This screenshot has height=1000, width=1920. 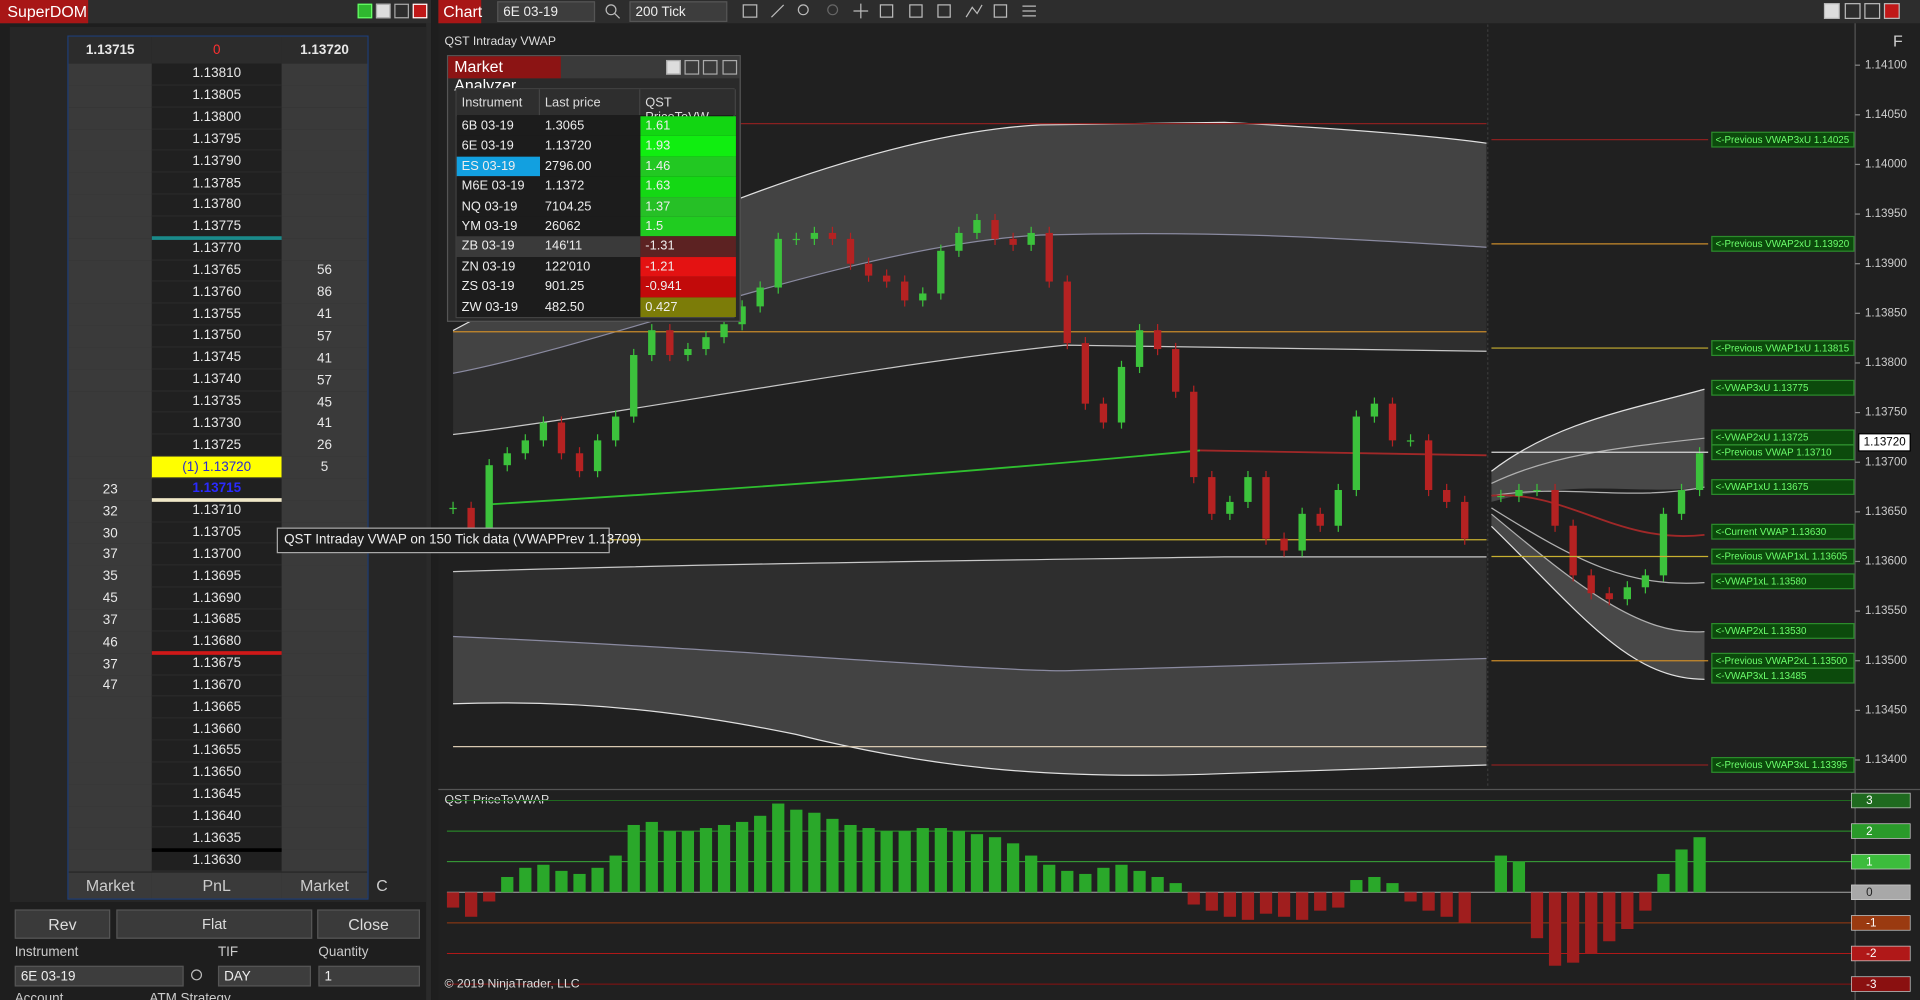 What do you see at coordinates (216, 576) in the screenshot?
I see `price-cell: 1.13695` at bounding box center [216, 576].